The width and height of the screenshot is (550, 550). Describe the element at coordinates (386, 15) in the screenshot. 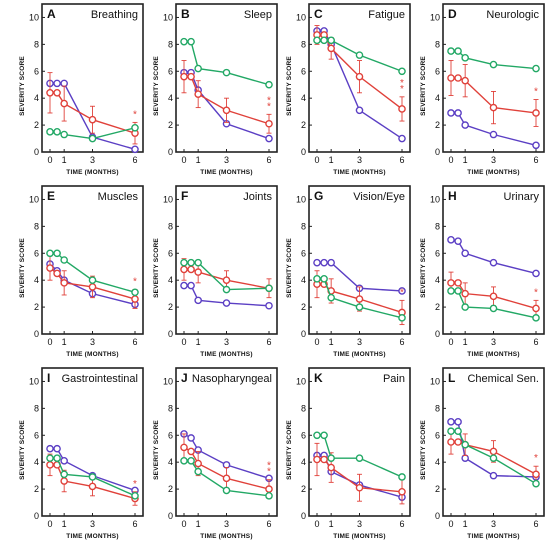

I see `panel-title: Fatigue` at that location.